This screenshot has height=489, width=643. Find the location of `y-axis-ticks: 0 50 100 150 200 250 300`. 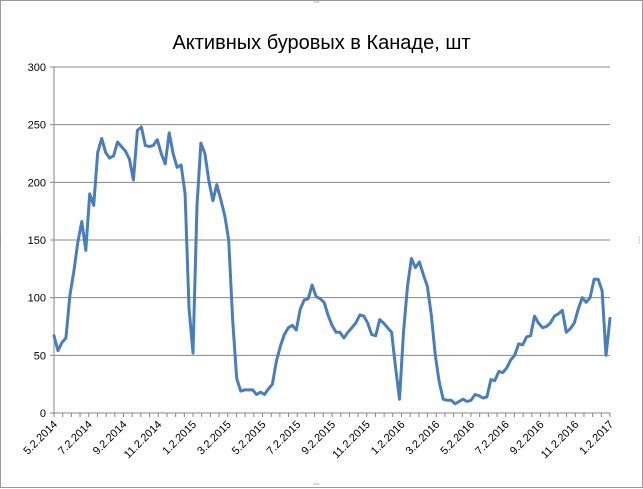

y-axis-ticks: 0 50 100 150 200 250 300 is located at coordinates (37, 241).